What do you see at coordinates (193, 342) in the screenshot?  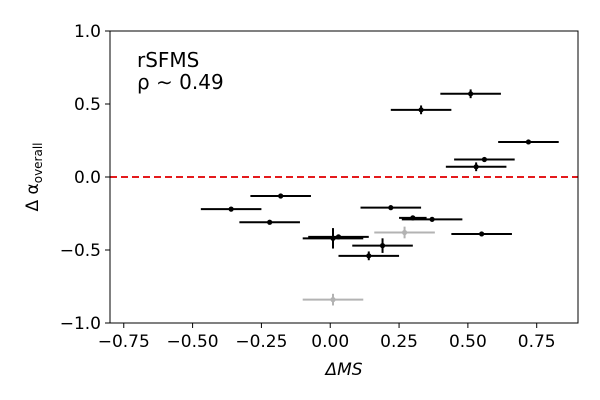 I see `x-tick-label: −0.50` at bounding box center [193, 342].